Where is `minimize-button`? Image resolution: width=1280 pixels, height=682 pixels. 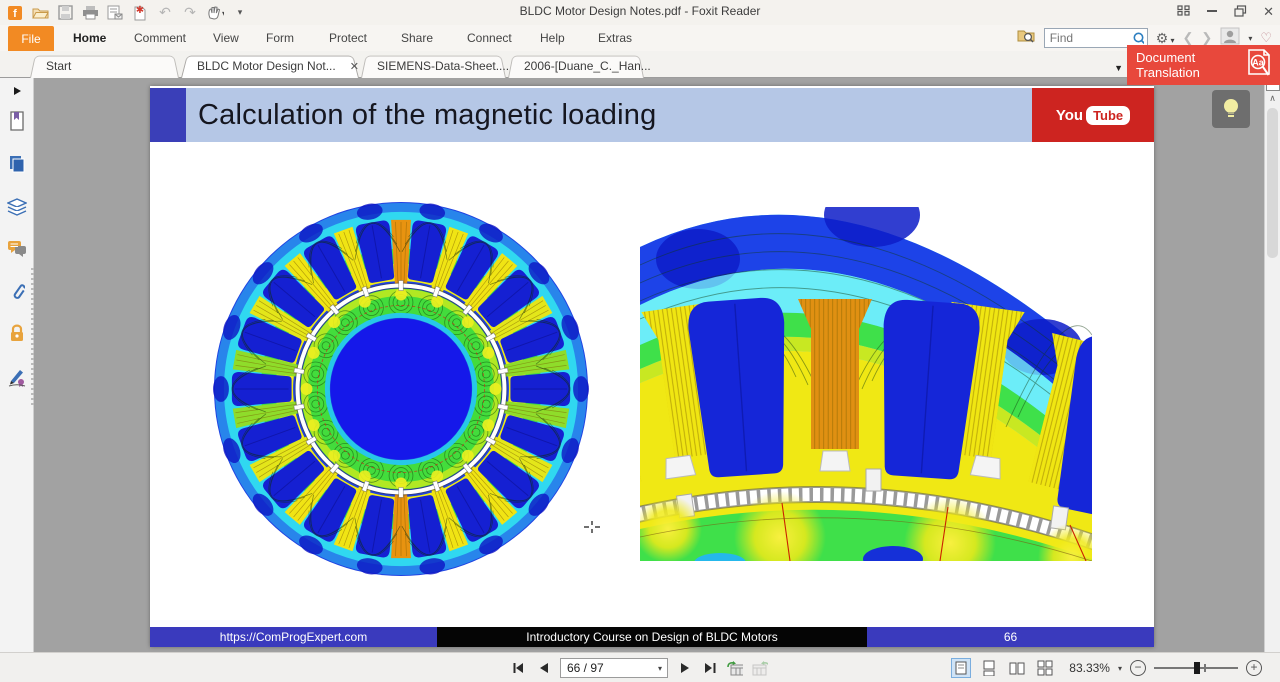
minimize-button is located at coordinates (1212, 12).